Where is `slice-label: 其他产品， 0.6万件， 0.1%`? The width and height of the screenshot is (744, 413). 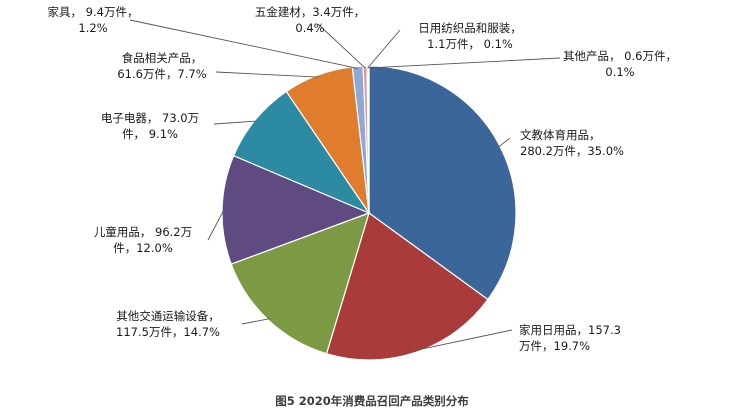 slice-label: 其他产品， 0.6万件， 0.1% is located at coordinates (620, 64).